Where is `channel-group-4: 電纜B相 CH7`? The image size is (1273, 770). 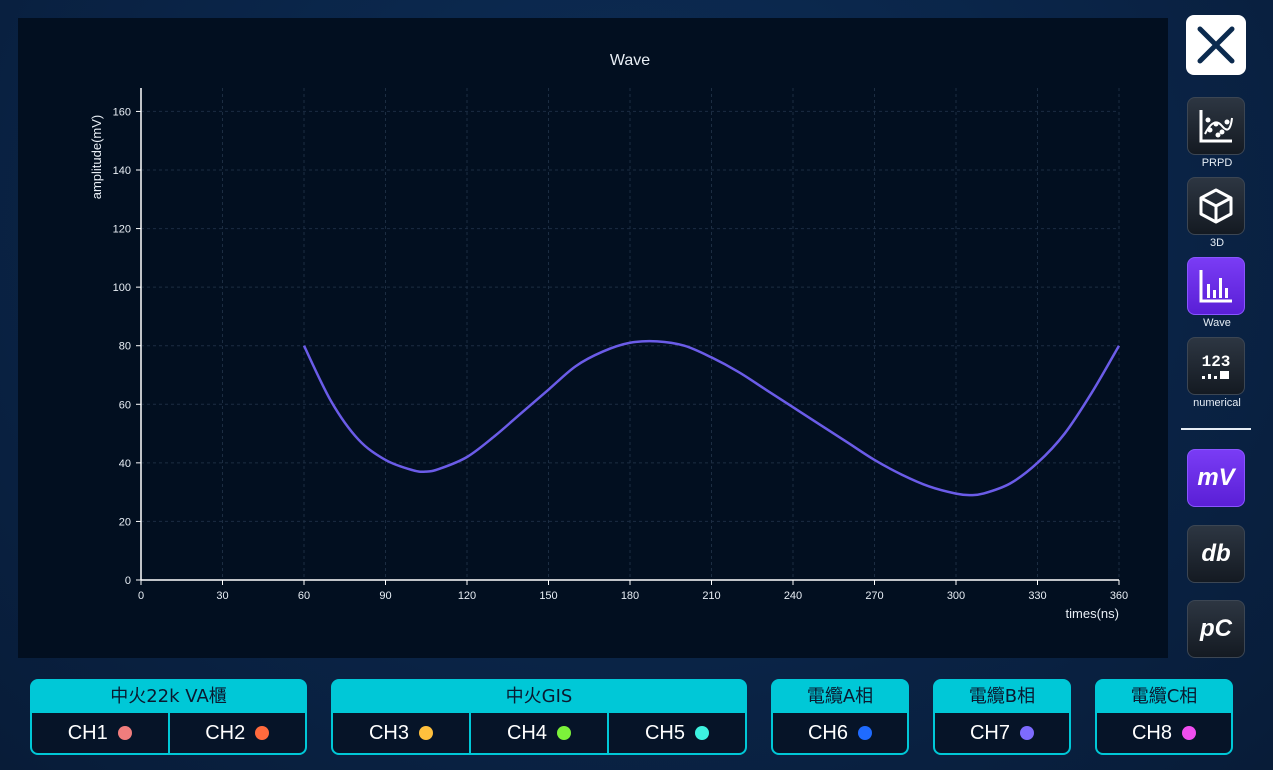 channel-group-4: 電纜B相 CH7 is located at coordinates (1002, 717).